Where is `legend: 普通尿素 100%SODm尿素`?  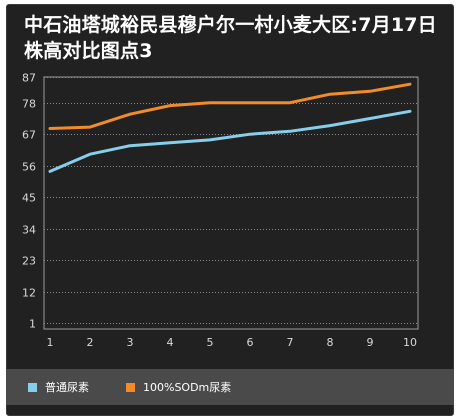
legend: 普通尿素 100%SODm尿素 is located at coordinates (230, 387).